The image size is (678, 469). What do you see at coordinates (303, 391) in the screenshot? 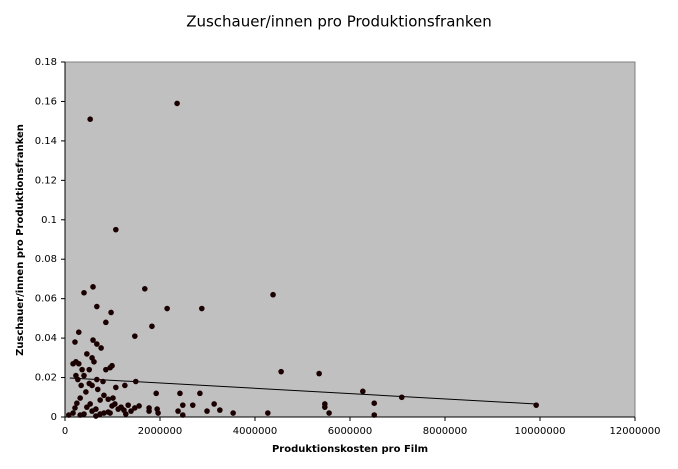
I see `trendline` at bounding box center [303, 391].